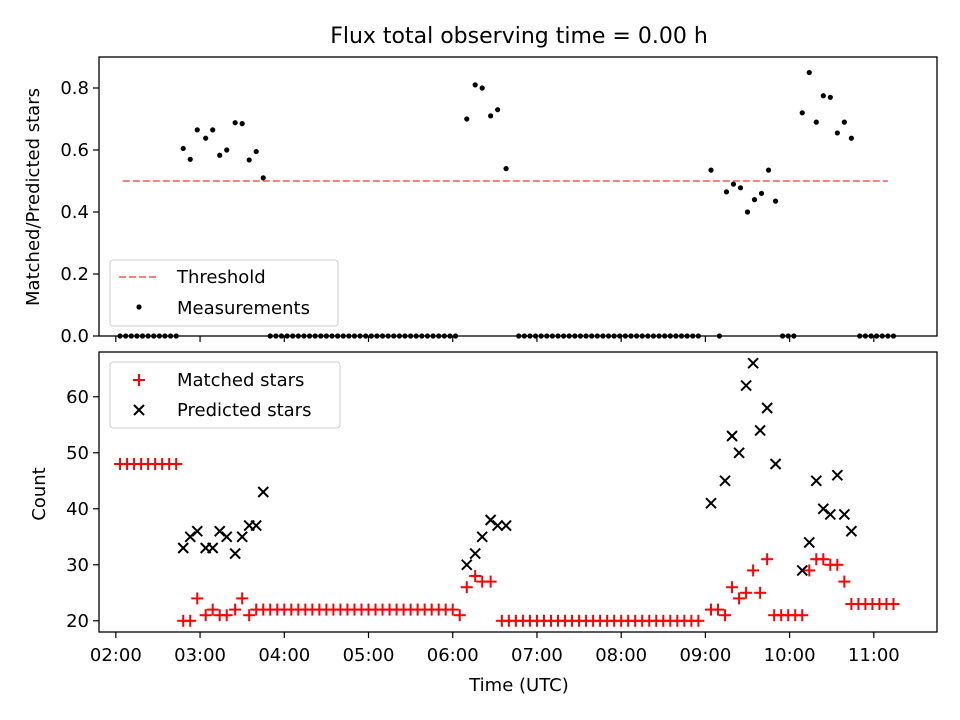 The width and height of the screenshot is (960, 720). I want to click on count-x-axis-label: Time (UTC), so click(518, 685).